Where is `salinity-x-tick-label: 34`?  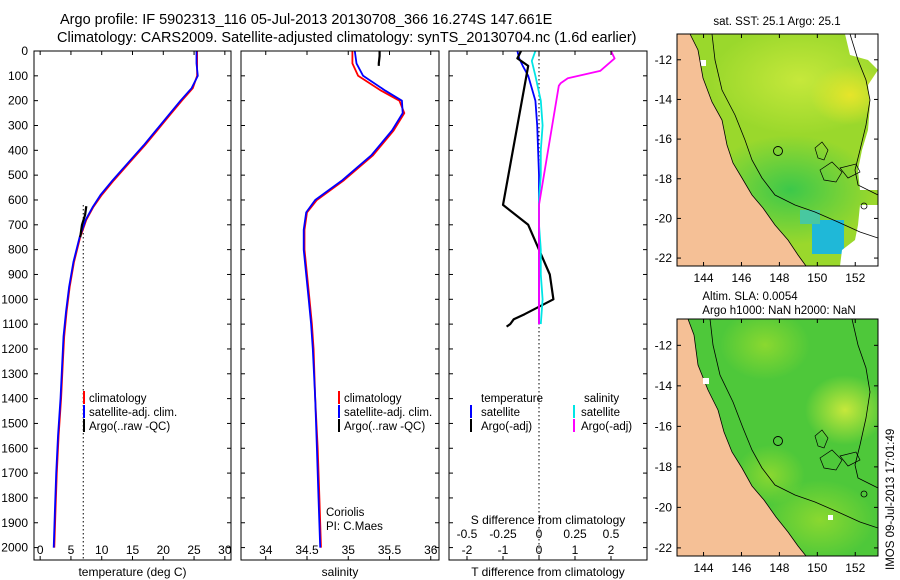
salinity-x-tick-label: 34 is located at coordinates (266, 550).